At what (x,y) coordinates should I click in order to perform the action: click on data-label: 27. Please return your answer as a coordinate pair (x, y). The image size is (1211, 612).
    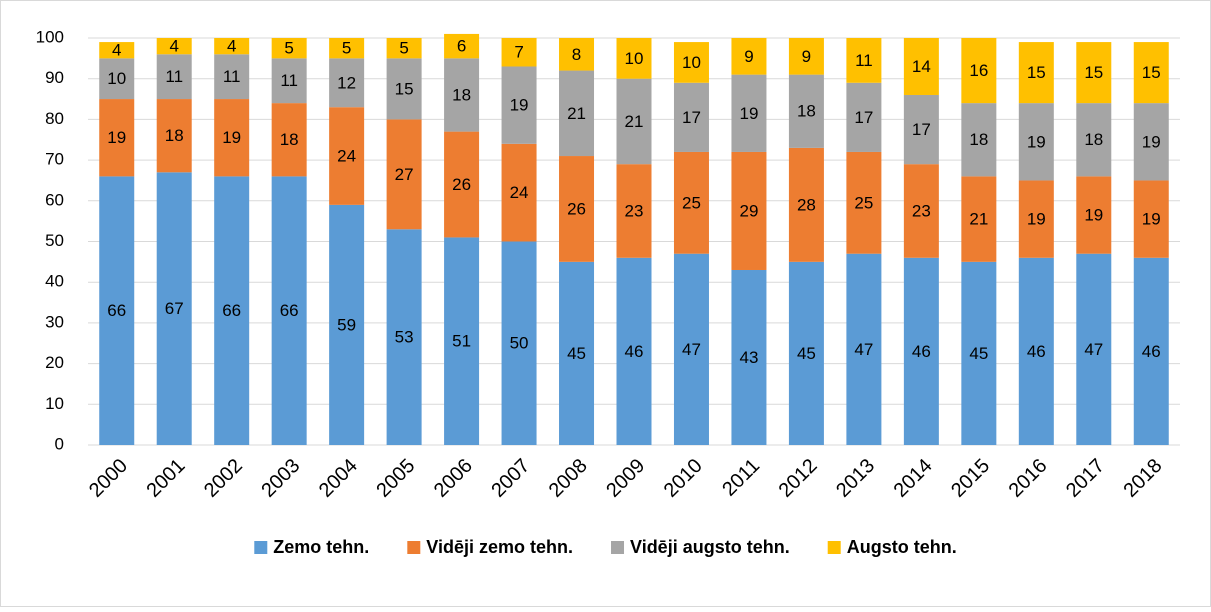
    Looking at the image, I should click on (404, 174).